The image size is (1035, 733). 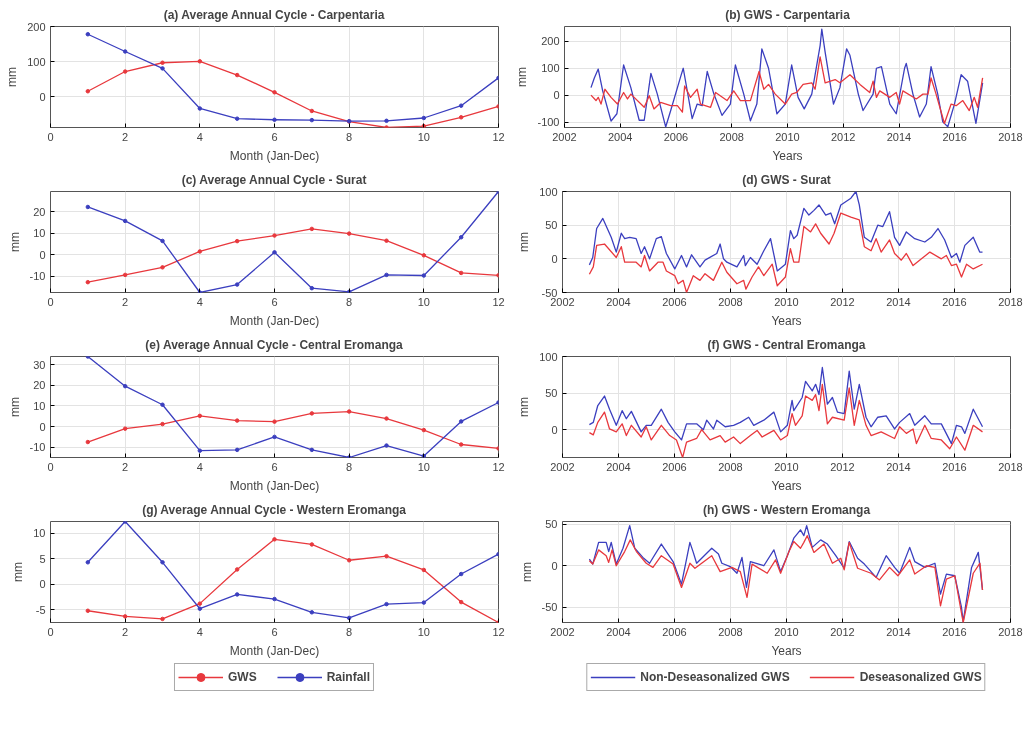 I want to click on legend-label: Non-Deseasonalized GWS, so click(x=715, y=677).